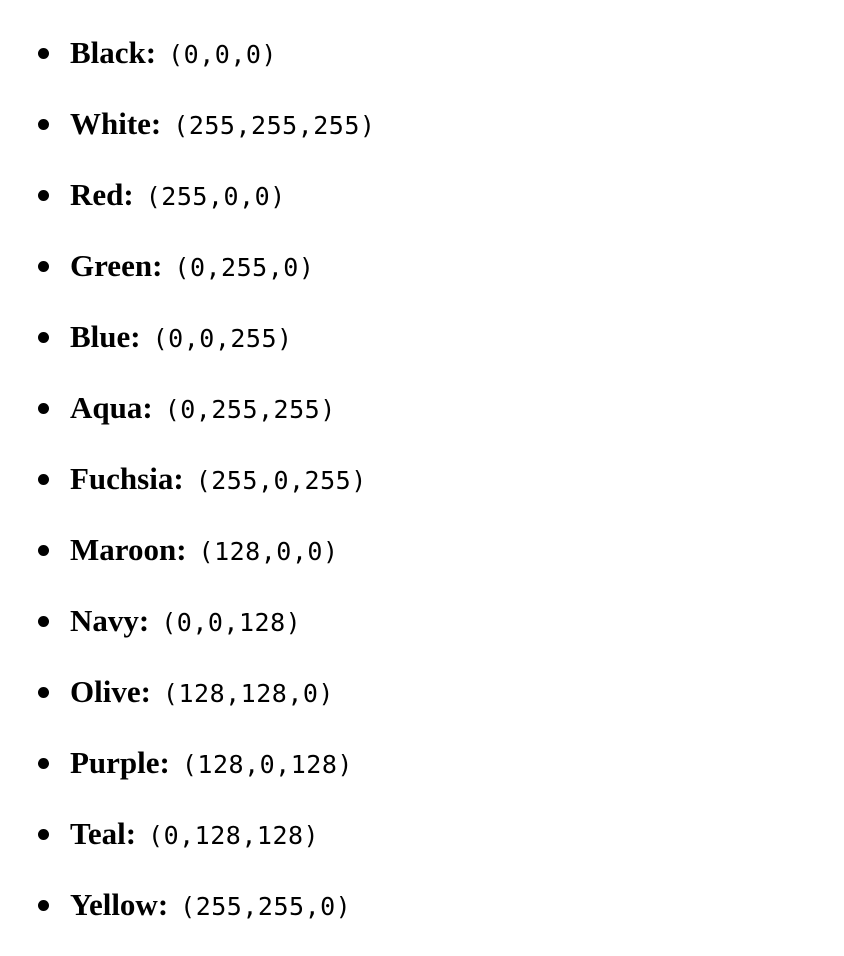 The image size is (844, 956). I want to click on rgb-value: (128,128,0), so click(248, 693).